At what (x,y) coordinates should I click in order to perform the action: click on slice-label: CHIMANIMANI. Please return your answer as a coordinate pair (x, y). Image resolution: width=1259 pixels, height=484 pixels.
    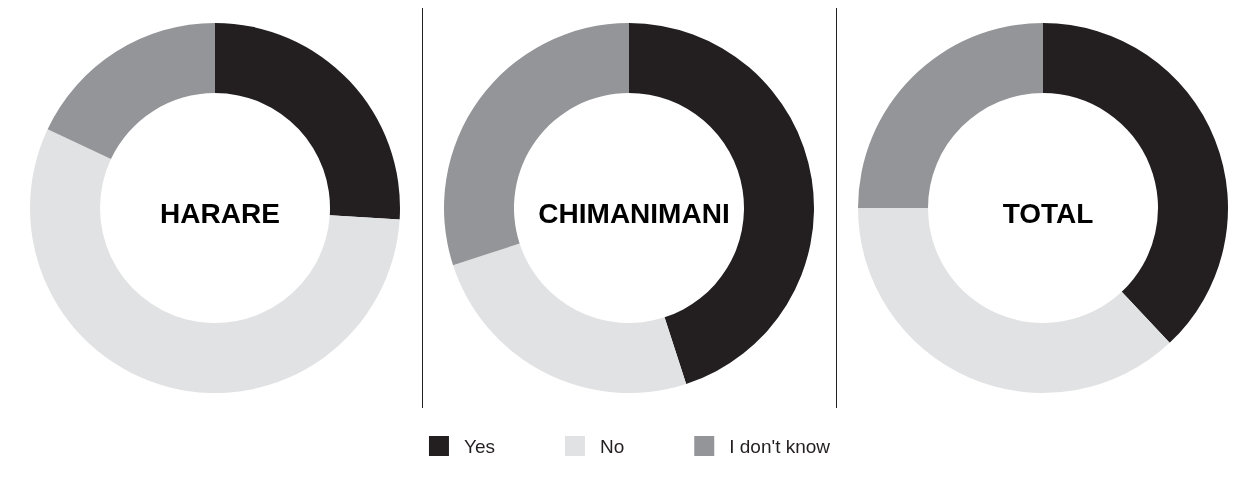
    Looking at the image, I should click on (634, 213).